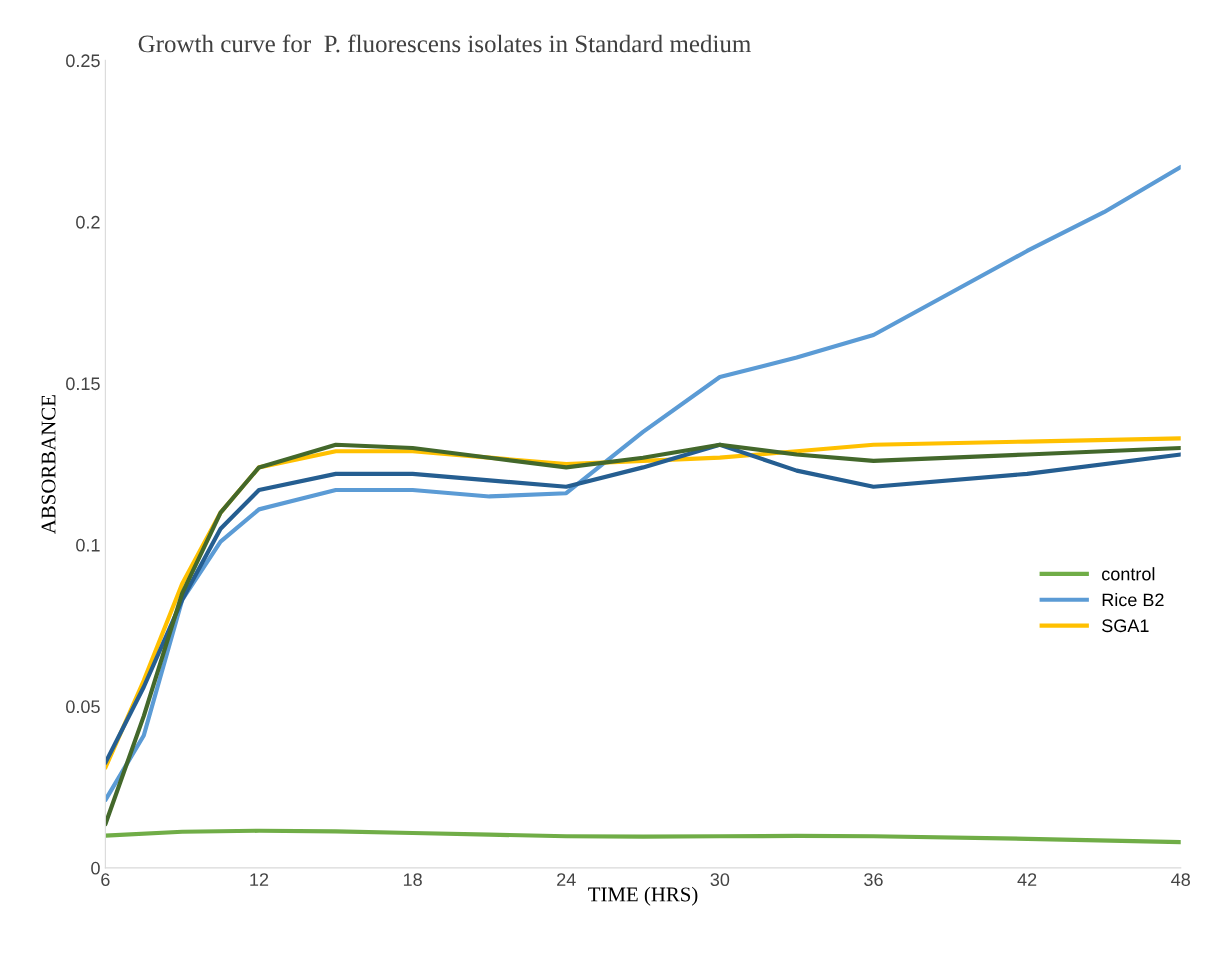 This screenshot has height=959, width=1211. I want to click on y-tick-label: 0.1, so click(88, 545).